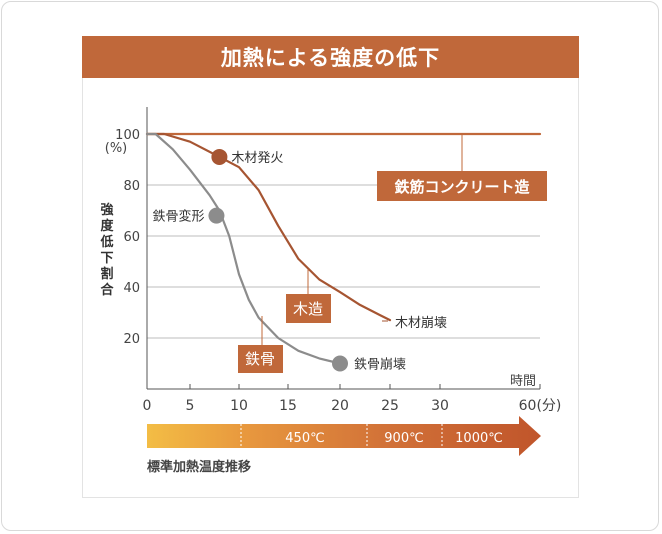  I want to click on y-axis-title-char: 割, so click(106, 274).